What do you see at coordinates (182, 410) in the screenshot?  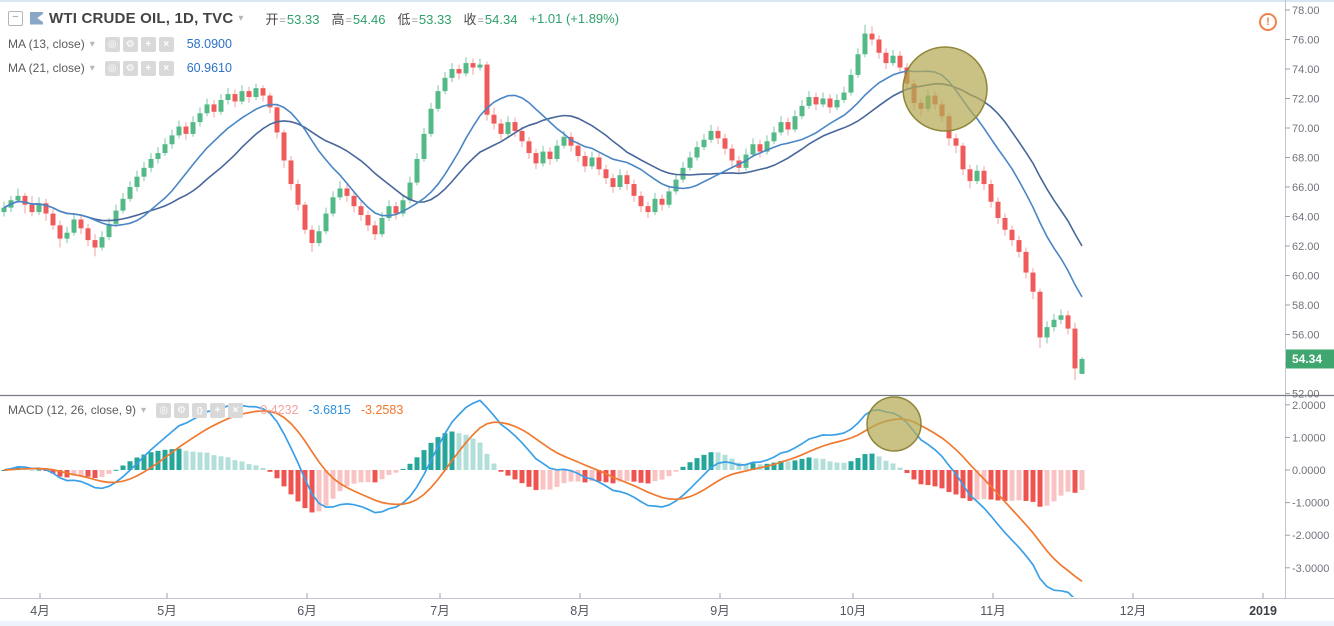 I see `macd-settings-icon: ⚙` at bounding box center [182, 410].